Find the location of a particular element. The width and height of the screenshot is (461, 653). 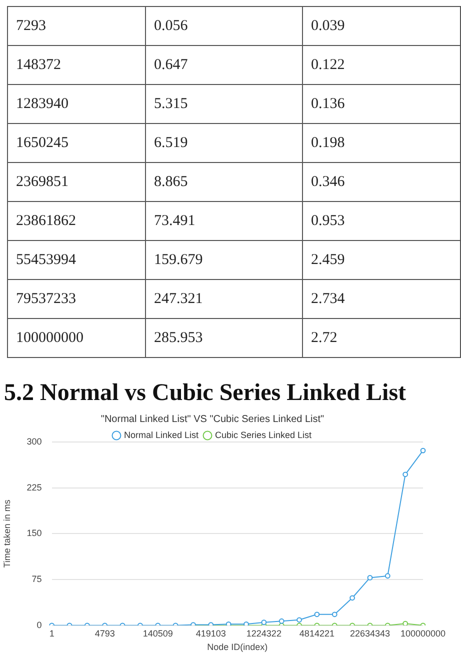

text: 0.136 is located at coordinates (381, 104).